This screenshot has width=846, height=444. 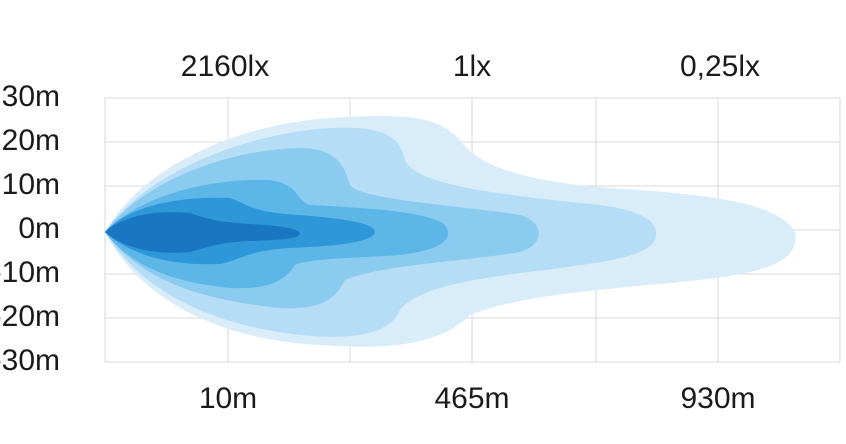 What do you see at coordinates (30, 272) in the screenshot?
I see `y-label: -10m` at bounding box center [30, 272].